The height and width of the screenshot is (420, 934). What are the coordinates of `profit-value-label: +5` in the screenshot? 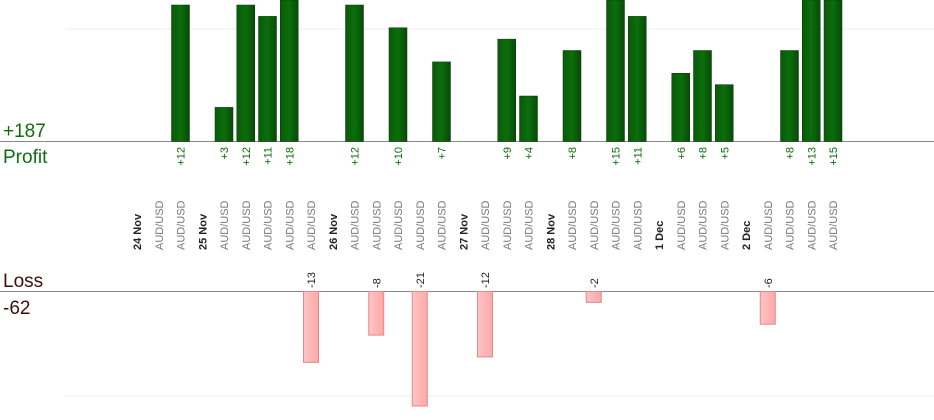 It's located at (725, 153).